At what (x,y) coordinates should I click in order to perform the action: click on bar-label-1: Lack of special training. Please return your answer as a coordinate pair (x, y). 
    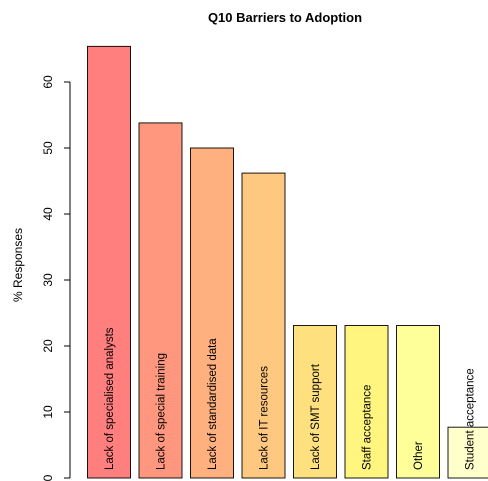
    Looking at the image, I should click on (162, 411).